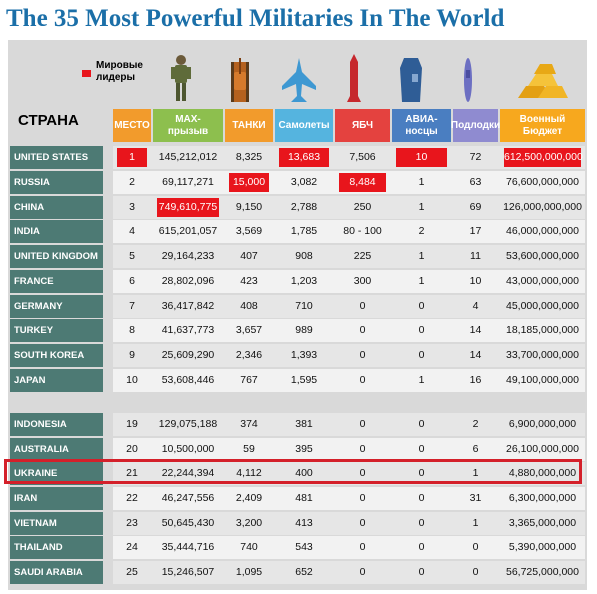 The image size is (597, 594). What do you see at coordinates (188, 449) in the screenshot?
I see `cell-max-pryzyv: 10,500,000` at bounding box center [188, 449].